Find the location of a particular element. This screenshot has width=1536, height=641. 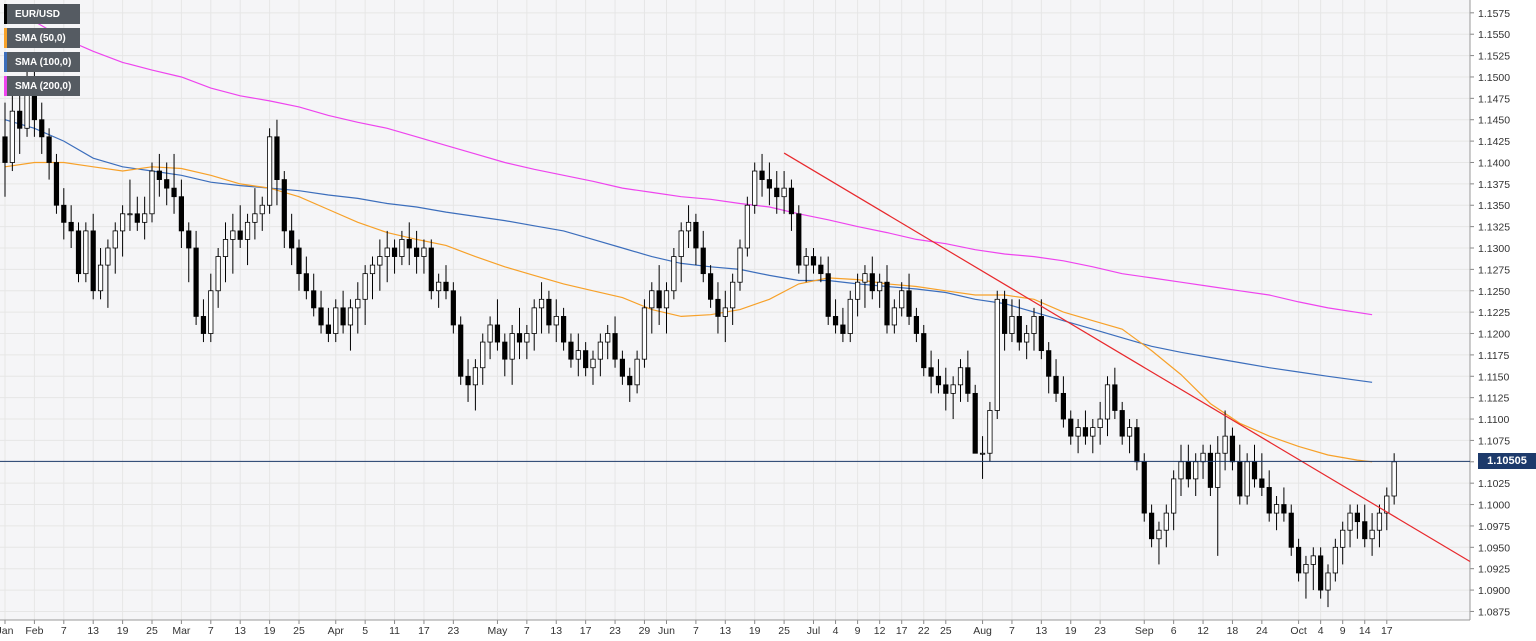

legend-sma100: SMA (100,0) is located at coordinates (42, 62).